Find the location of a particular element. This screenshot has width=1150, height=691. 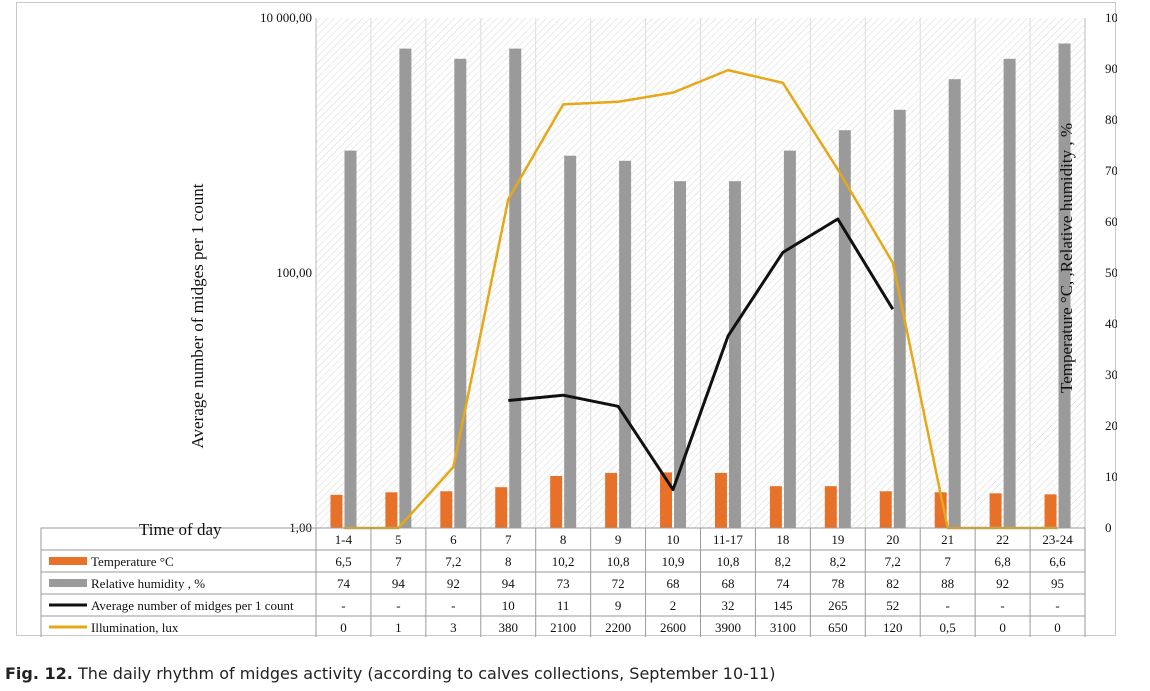

table-cell-value: 10,9 is located at coordinates (673, 561).